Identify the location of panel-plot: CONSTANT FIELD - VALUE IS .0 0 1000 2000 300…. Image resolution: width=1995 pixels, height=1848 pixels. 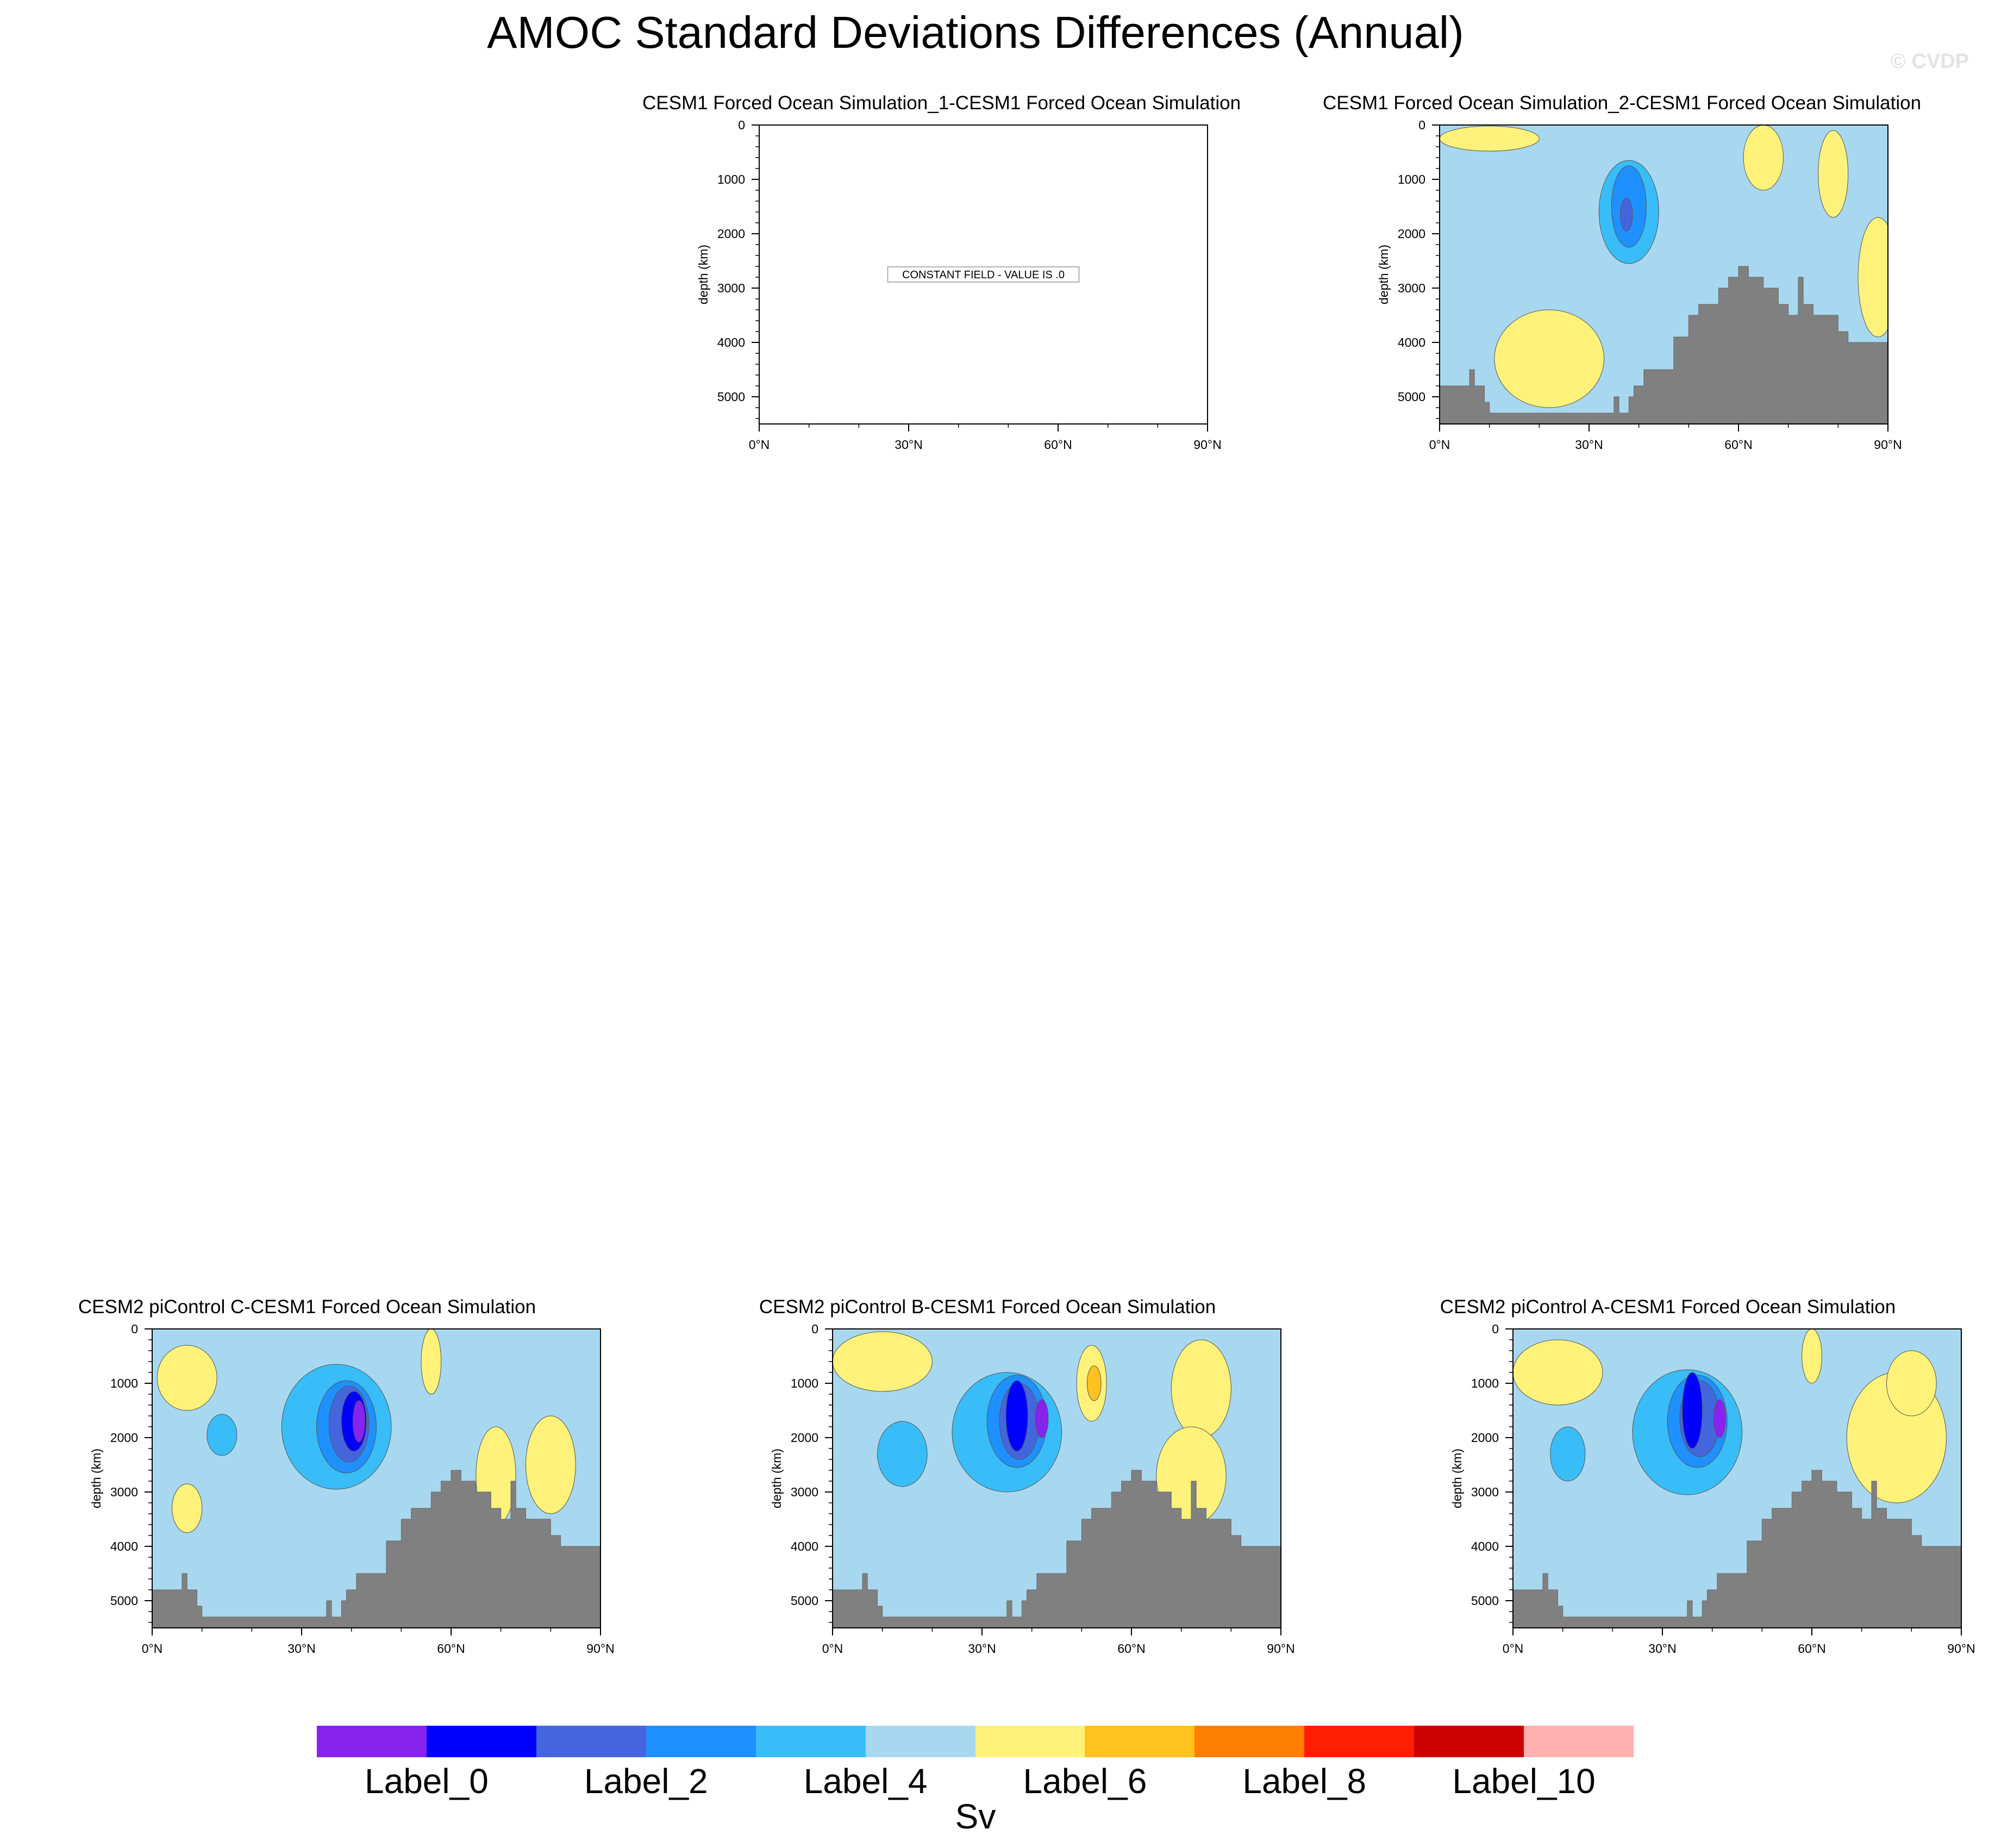
(959, 285).